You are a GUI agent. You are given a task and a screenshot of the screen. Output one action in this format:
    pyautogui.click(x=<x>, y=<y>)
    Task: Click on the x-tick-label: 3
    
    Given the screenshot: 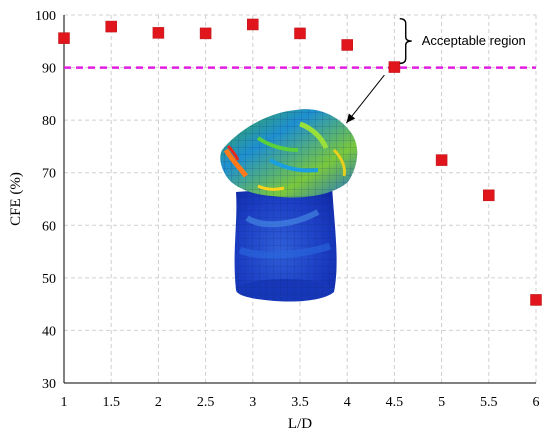 What is the action you would take?
    pyautogui.click(x=252, y=402)
    